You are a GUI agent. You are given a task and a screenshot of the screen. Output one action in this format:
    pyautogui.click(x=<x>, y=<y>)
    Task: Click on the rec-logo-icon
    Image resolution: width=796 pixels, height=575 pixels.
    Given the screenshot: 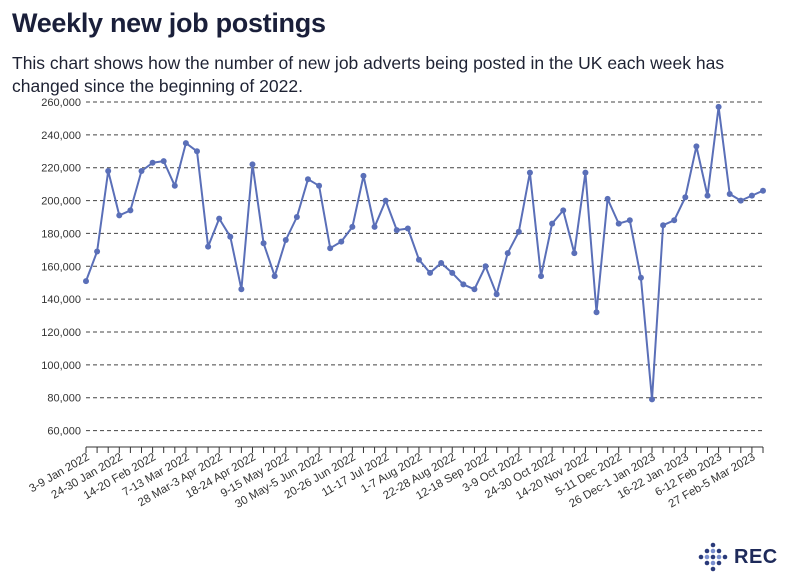 What is the action you would take?
    pyautogui.click(x=713, y=557)
    